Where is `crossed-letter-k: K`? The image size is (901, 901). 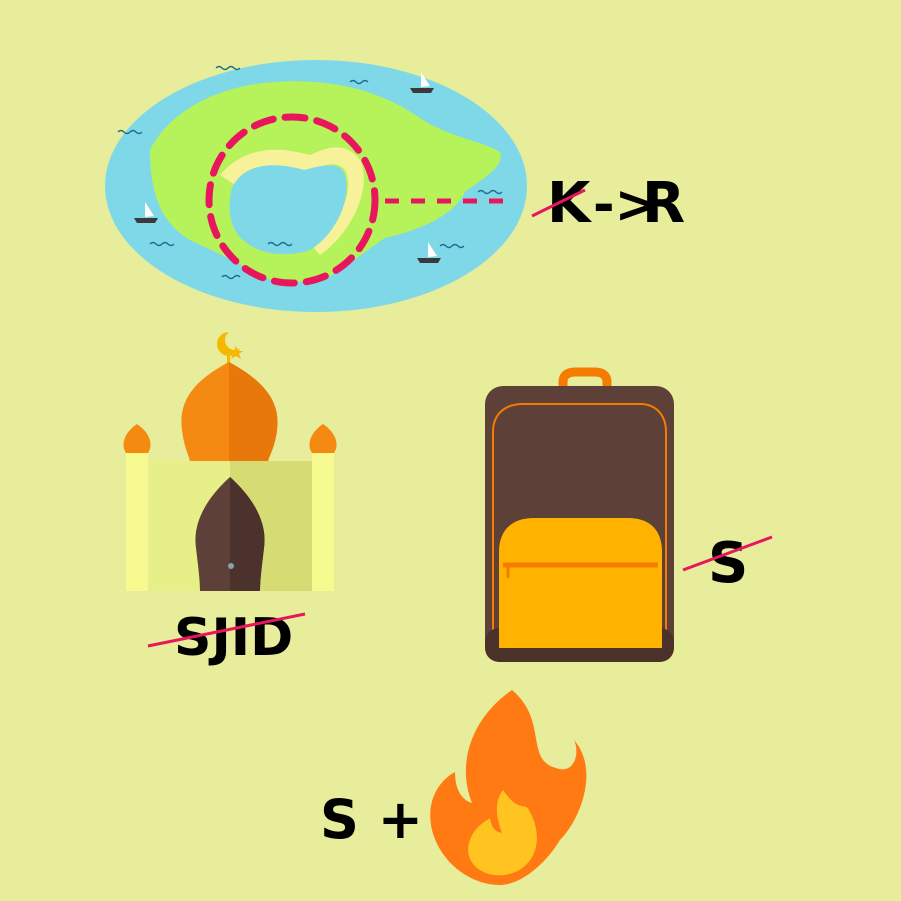
crossed-letter-k: K is located at coordinates (570, 203).